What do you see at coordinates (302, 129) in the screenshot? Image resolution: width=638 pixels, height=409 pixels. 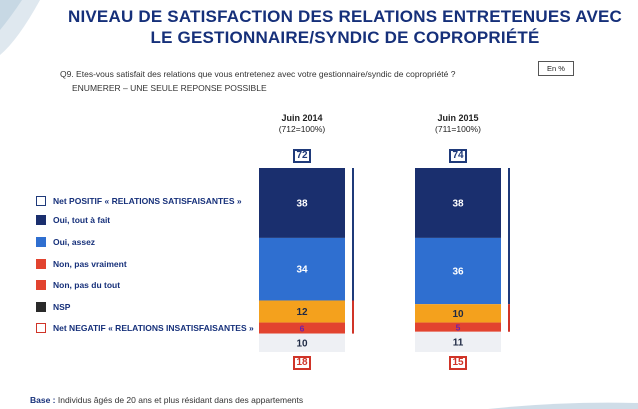 I see `category-subtitle: (712=100%)` at bounding box center [302, 129].